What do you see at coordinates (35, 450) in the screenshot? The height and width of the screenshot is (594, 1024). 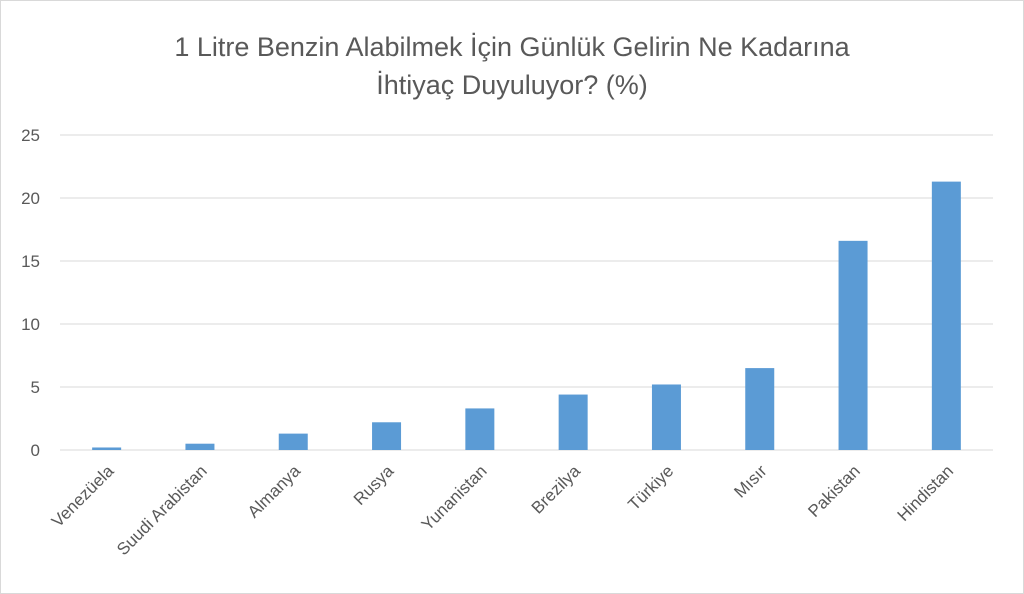 I see `y-tick-label: 0` at bounding box center [35, 450].